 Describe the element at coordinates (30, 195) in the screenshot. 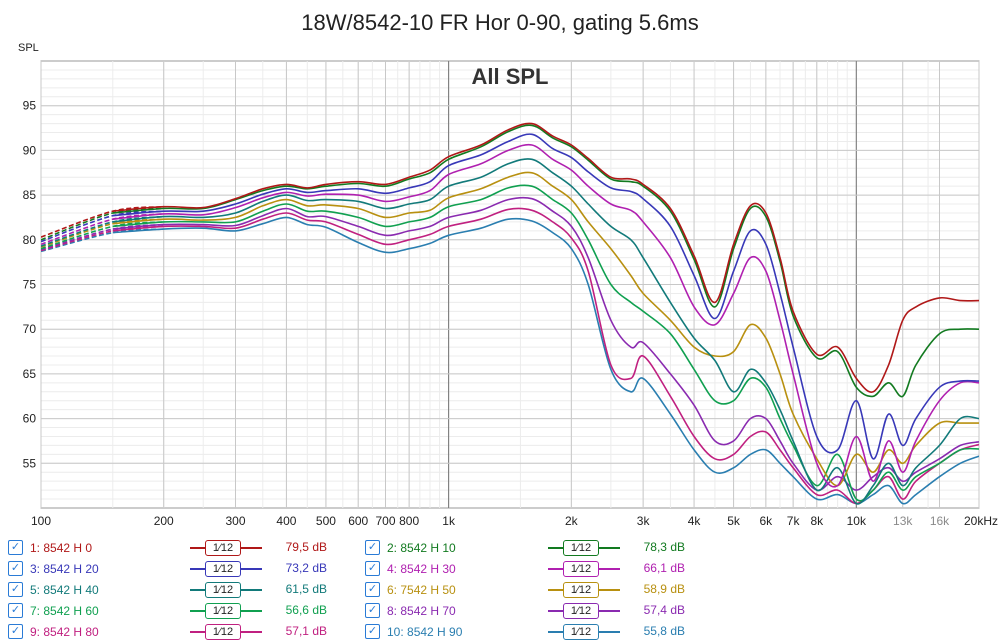

I see `y-tick-label: 85` at that location.